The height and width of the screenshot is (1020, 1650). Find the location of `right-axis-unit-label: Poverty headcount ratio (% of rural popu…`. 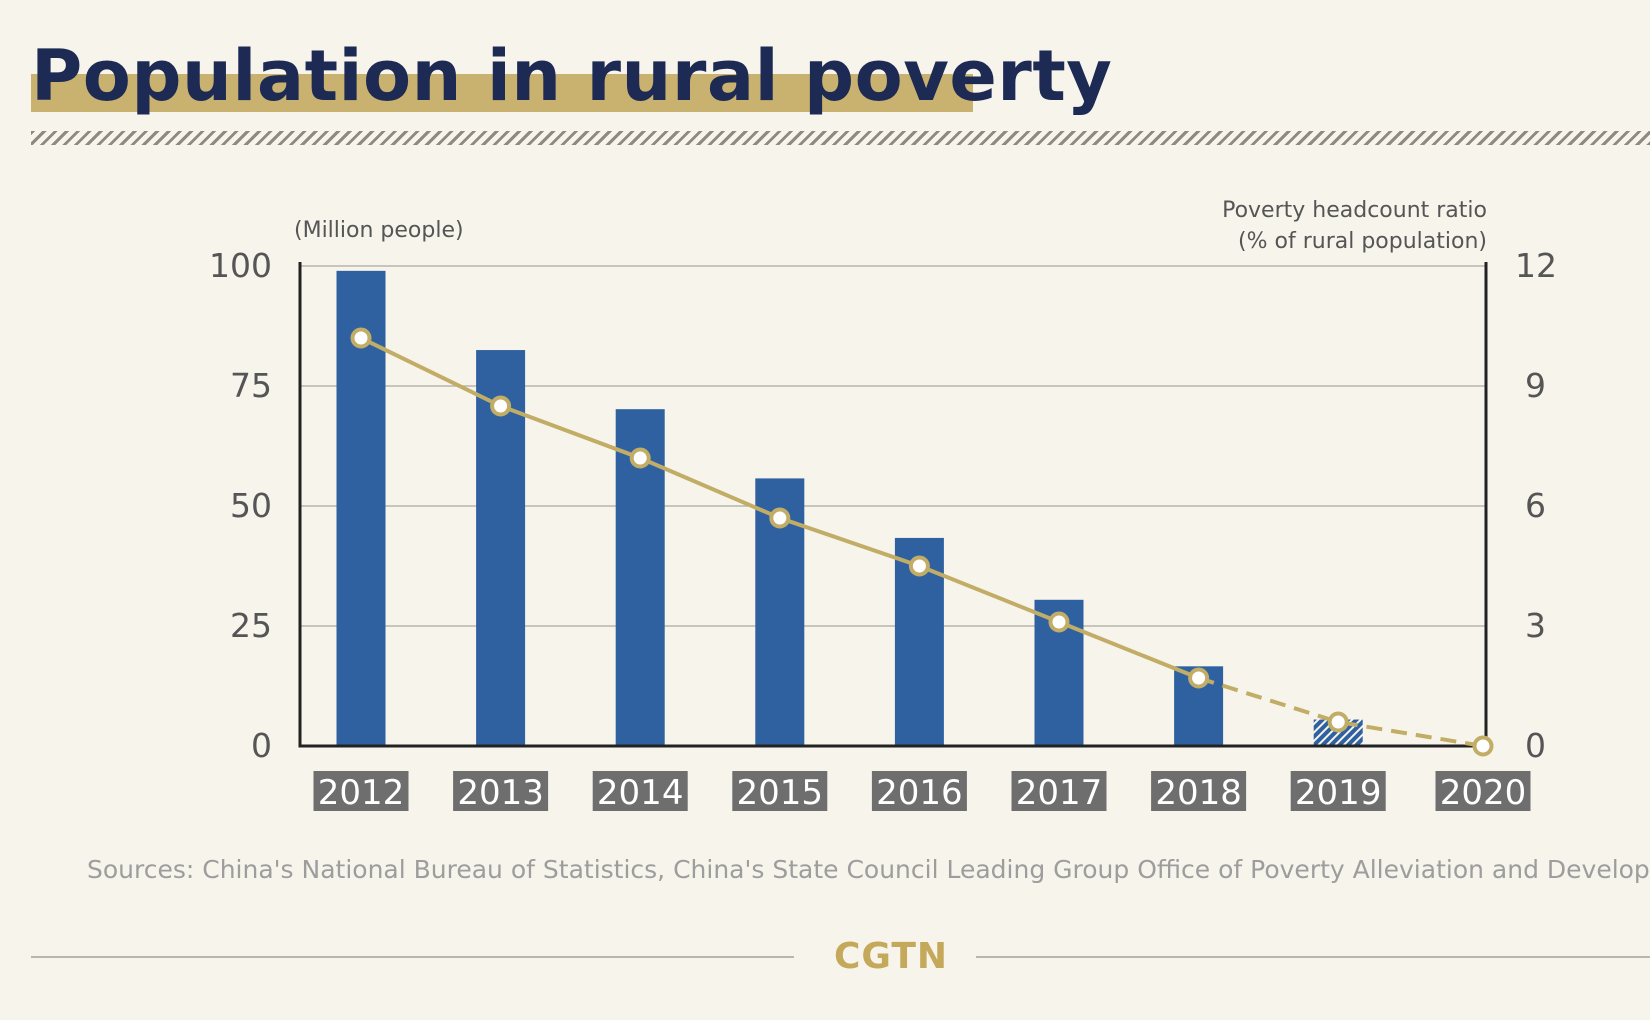

right-axis-unit-label: Poverty headcount ratio (% of rural popu… is located at coordinates (1354, 226).